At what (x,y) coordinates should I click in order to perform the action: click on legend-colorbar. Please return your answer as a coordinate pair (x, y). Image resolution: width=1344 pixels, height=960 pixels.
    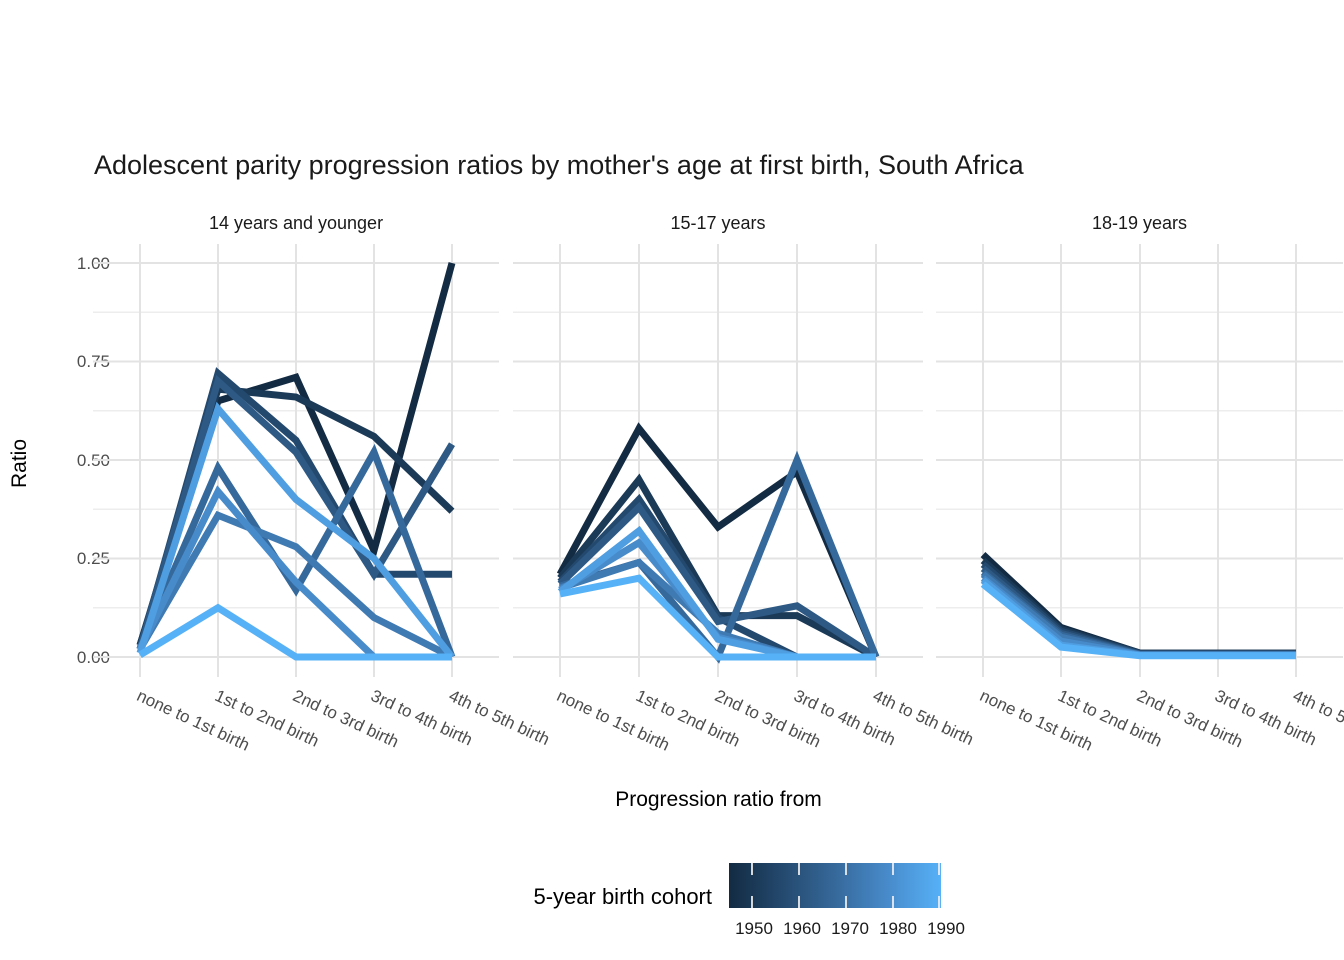
    Looking at the image, I should click on (835, 885).